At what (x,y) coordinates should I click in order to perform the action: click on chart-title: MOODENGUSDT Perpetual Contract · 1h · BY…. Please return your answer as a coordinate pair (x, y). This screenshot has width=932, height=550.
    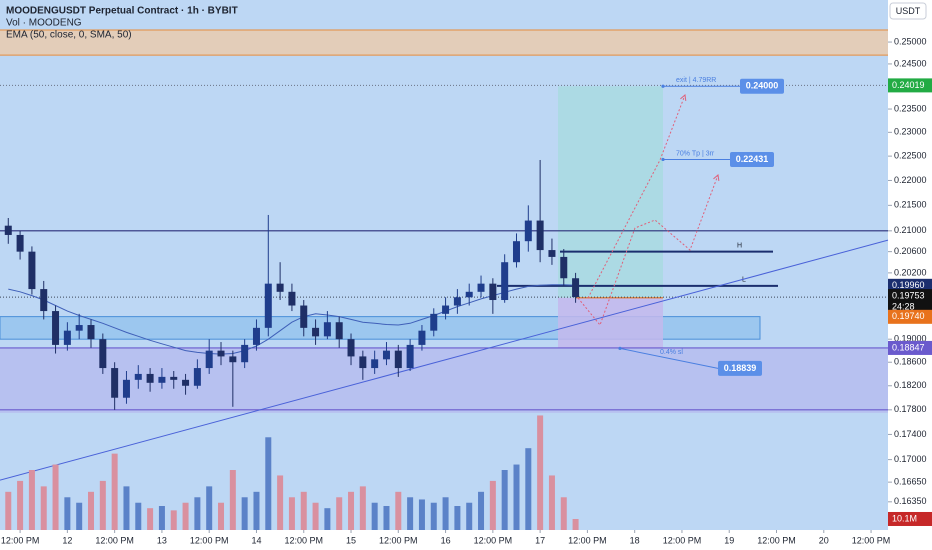
    Looking at the image, I should click on (122, 11).